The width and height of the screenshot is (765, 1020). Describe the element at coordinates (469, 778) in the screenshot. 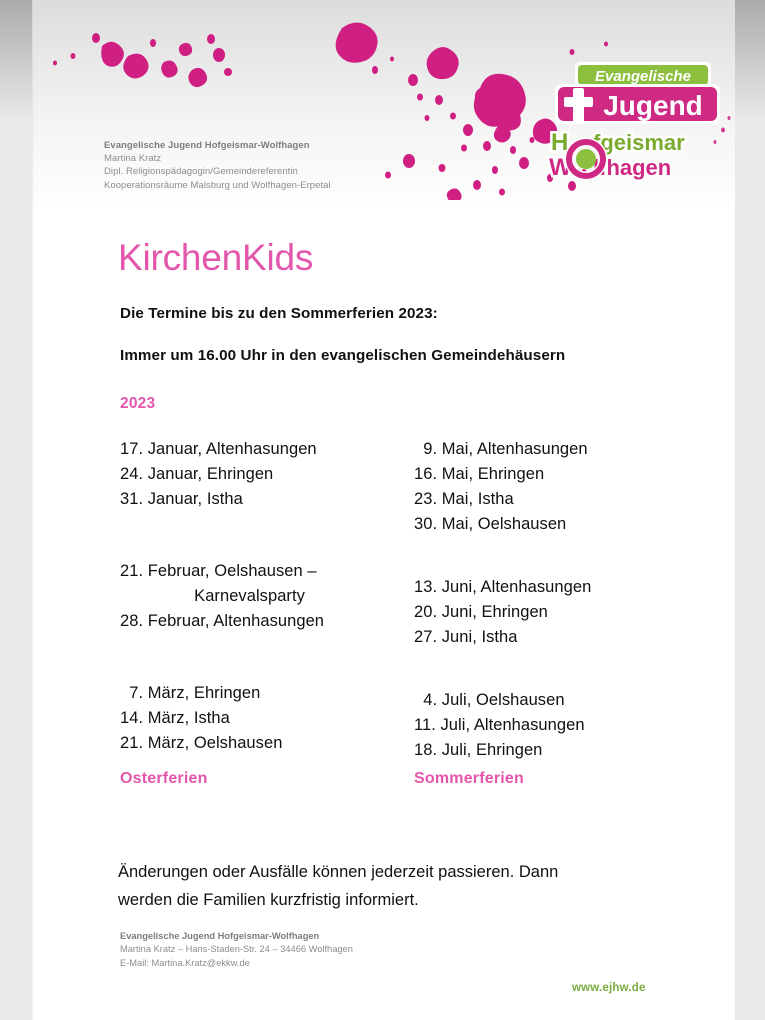

I see `holiday-label-sommerferien: Sommerferien` at that location.